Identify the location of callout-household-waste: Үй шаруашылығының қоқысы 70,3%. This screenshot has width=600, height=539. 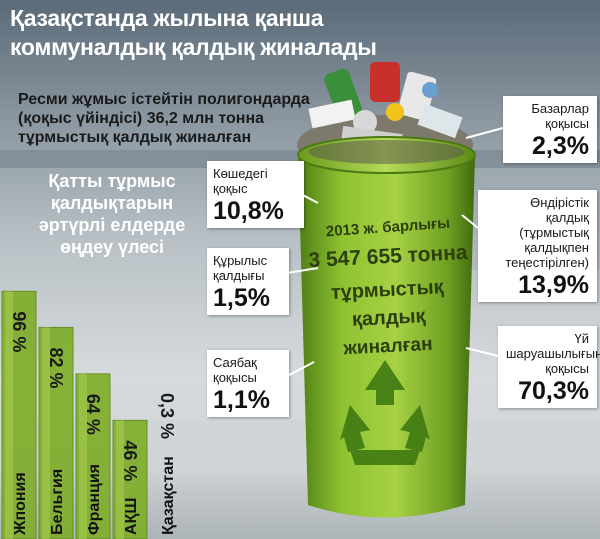
(549, 367).